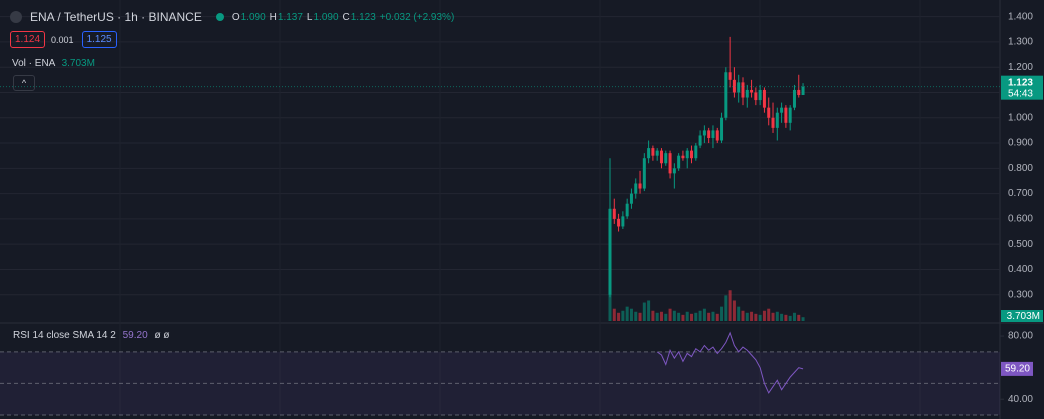  I want to click on volume-tag-label: 3.703M, so click(1023, 316).